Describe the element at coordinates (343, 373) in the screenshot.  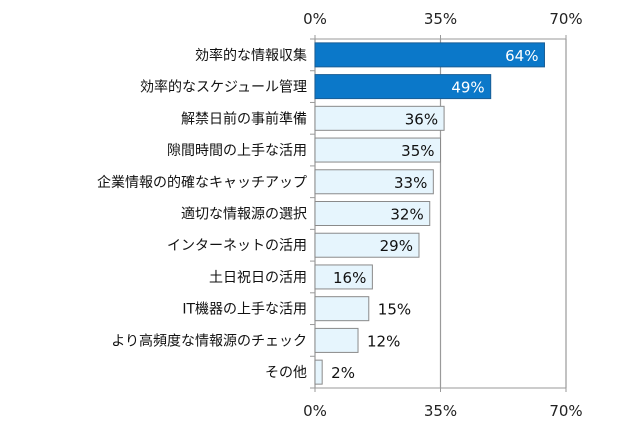
I see `data-label: 2%` at that location.